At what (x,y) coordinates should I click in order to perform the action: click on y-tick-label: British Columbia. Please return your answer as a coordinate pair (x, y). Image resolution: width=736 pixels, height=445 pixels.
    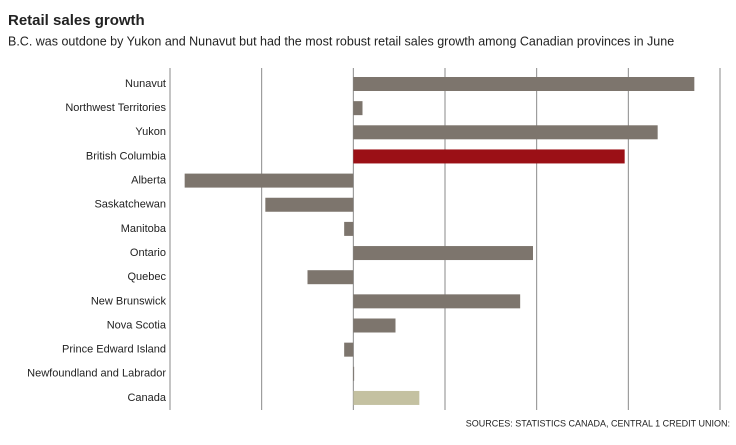
    Looking at the image, I should click on (126, 156).